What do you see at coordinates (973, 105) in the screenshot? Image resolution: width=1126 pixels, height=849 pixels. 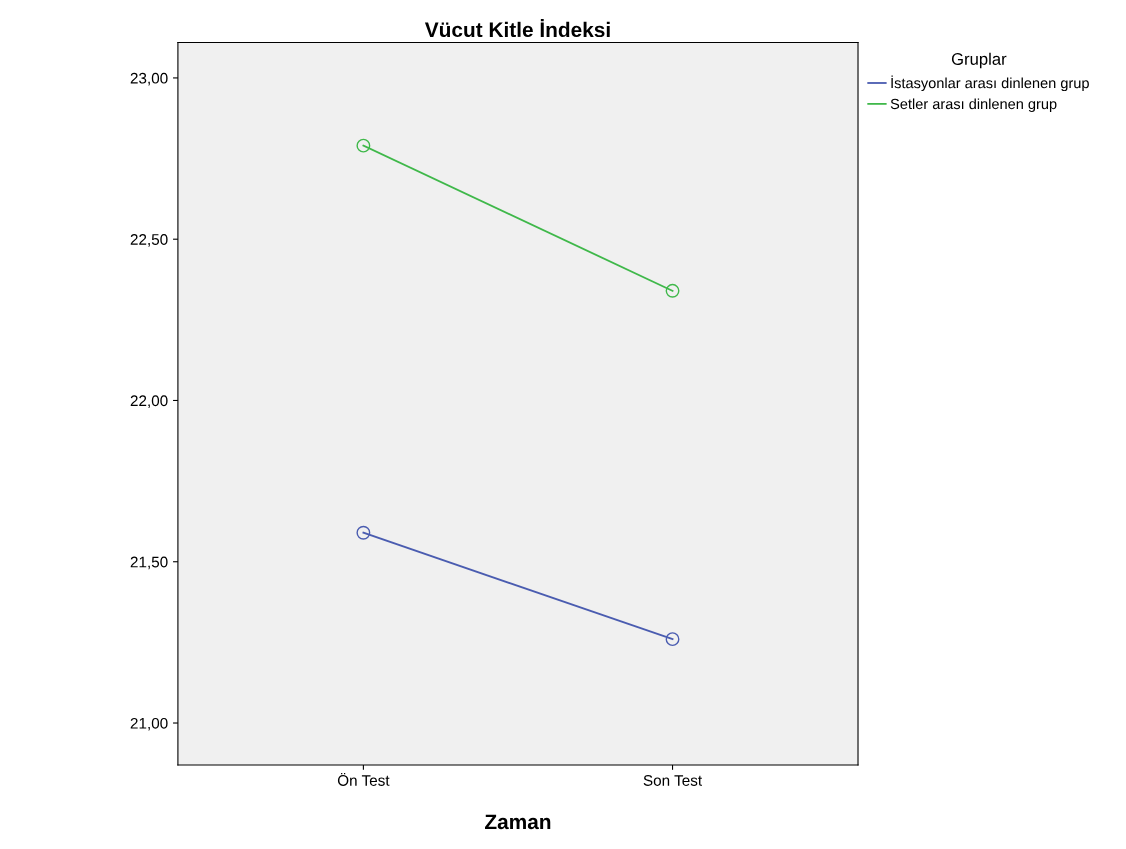 I see `legend-label: Setler arası dinlenen grup` at bounding box center [973, 105].